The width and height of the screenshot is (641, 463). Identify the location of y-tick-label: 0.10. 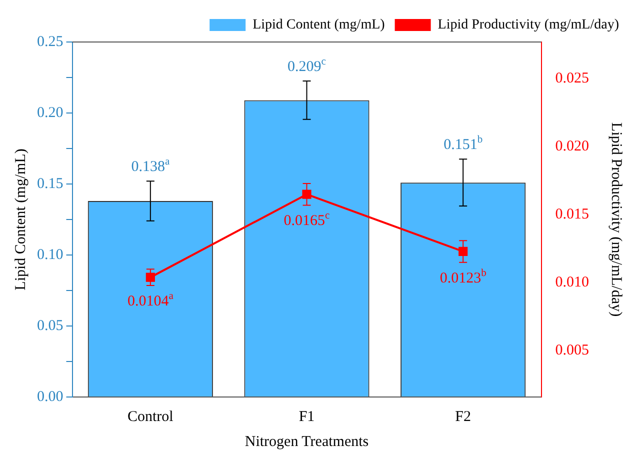
(50, 254).